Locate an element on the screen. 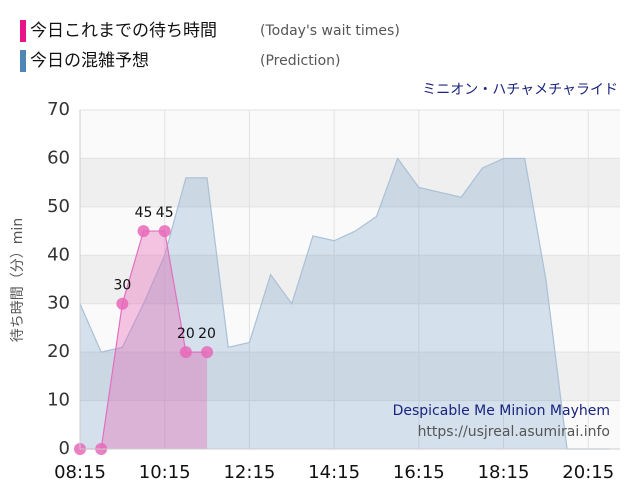 This screenshot has height=504, width=640. chart-title: ミニオン・ハチャメチャライド is located at coordinates (520, 90).